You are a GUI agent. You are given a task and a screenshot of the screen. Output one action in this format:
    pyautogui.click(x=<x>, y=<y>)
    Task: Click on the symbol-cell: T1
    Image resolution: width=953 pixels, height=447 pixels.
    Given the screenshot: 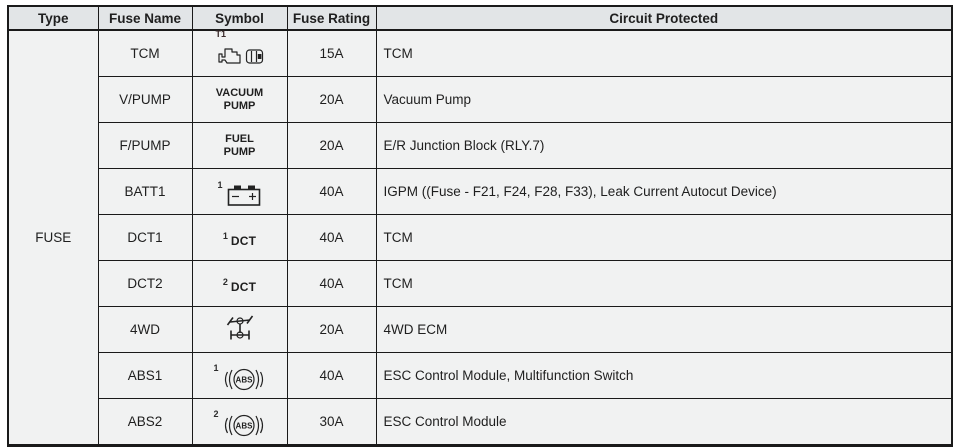 What is the action you would take?
    pyautogui.click(x=239, y=53)
    